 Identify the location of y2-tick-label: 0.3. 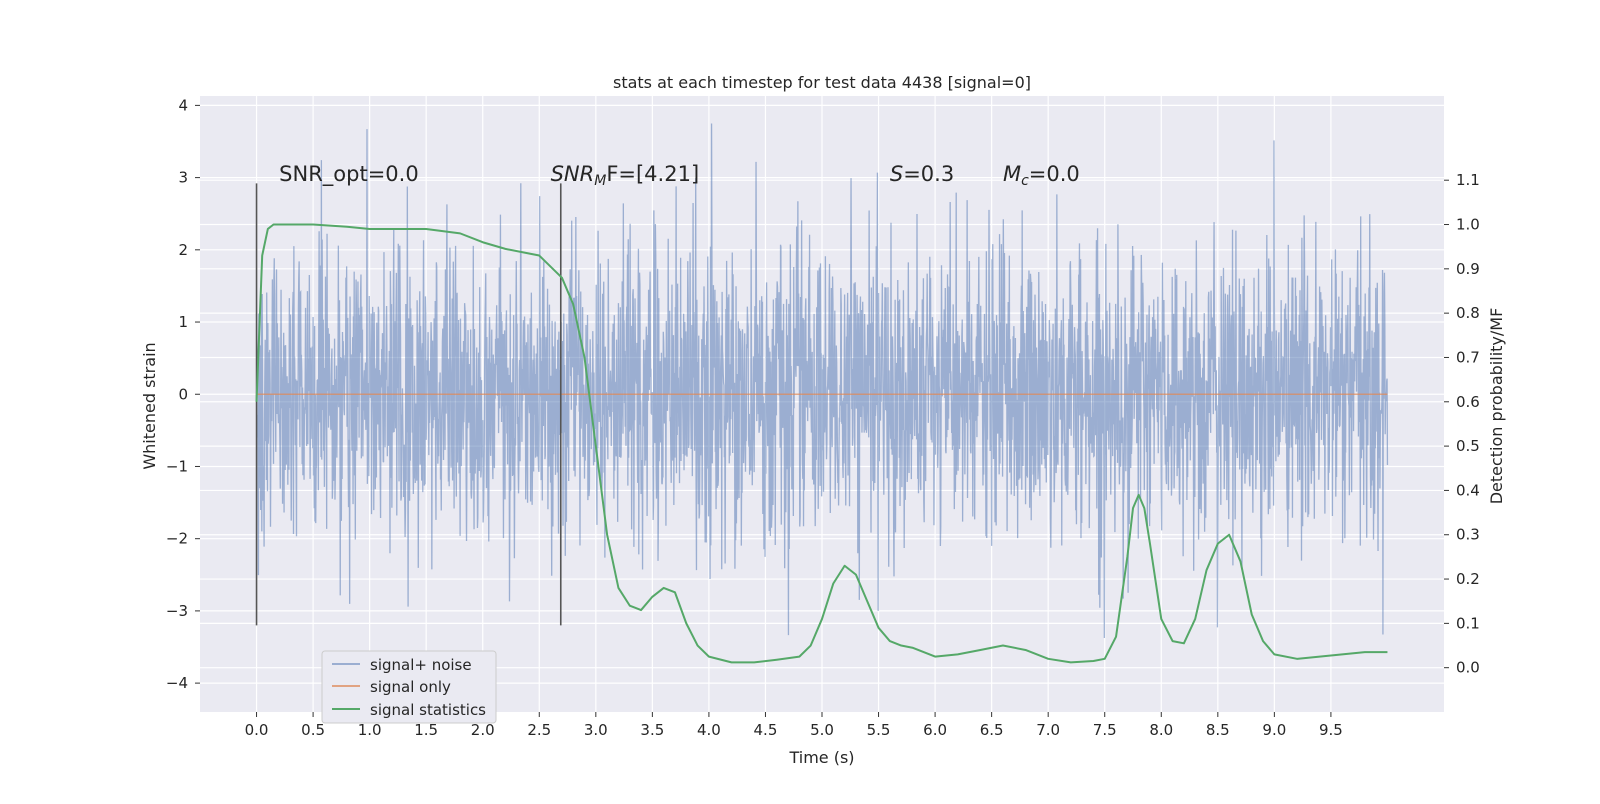
(1468, 535).